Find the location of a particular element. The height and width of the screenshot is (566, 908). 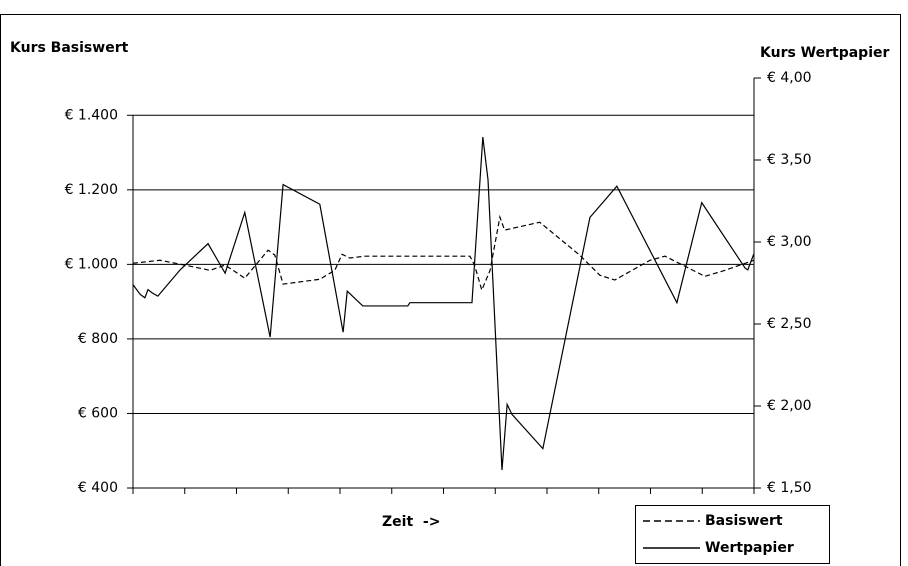

legend-label: Wertpapier is located at coordinates (749, 548).